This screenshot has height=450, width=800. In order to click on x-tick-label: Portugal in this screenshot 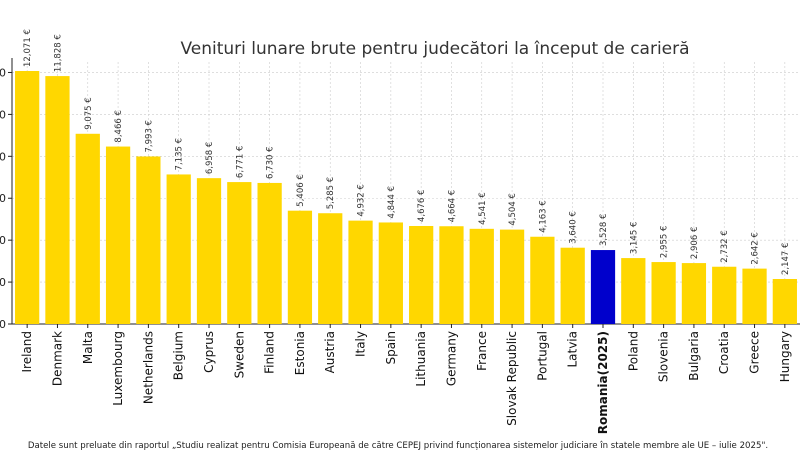, I will do `click(542, 356)`.